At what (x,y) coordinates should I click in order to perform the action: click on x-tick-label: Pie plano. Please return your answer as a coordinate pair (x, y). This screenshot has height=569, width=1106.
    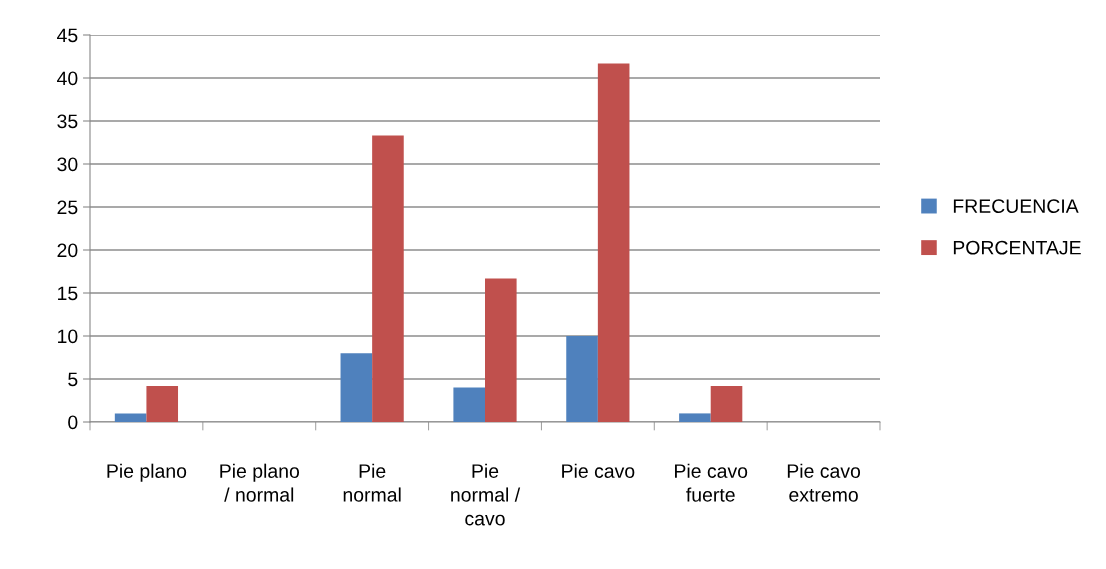
    Looking at the image, I should click on (147, 472).